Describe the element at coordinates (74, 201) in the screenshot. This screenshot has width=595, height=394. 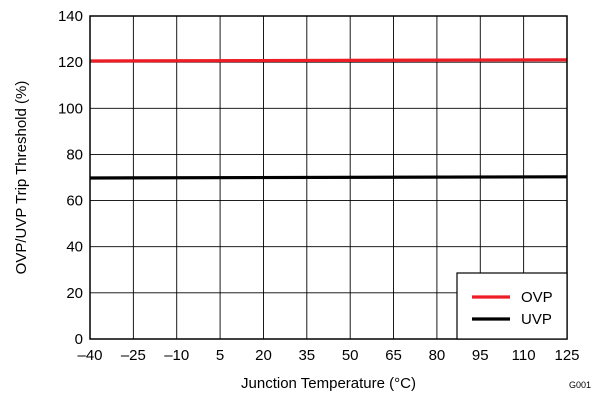
I see `y-tick-label: 60` at that location.